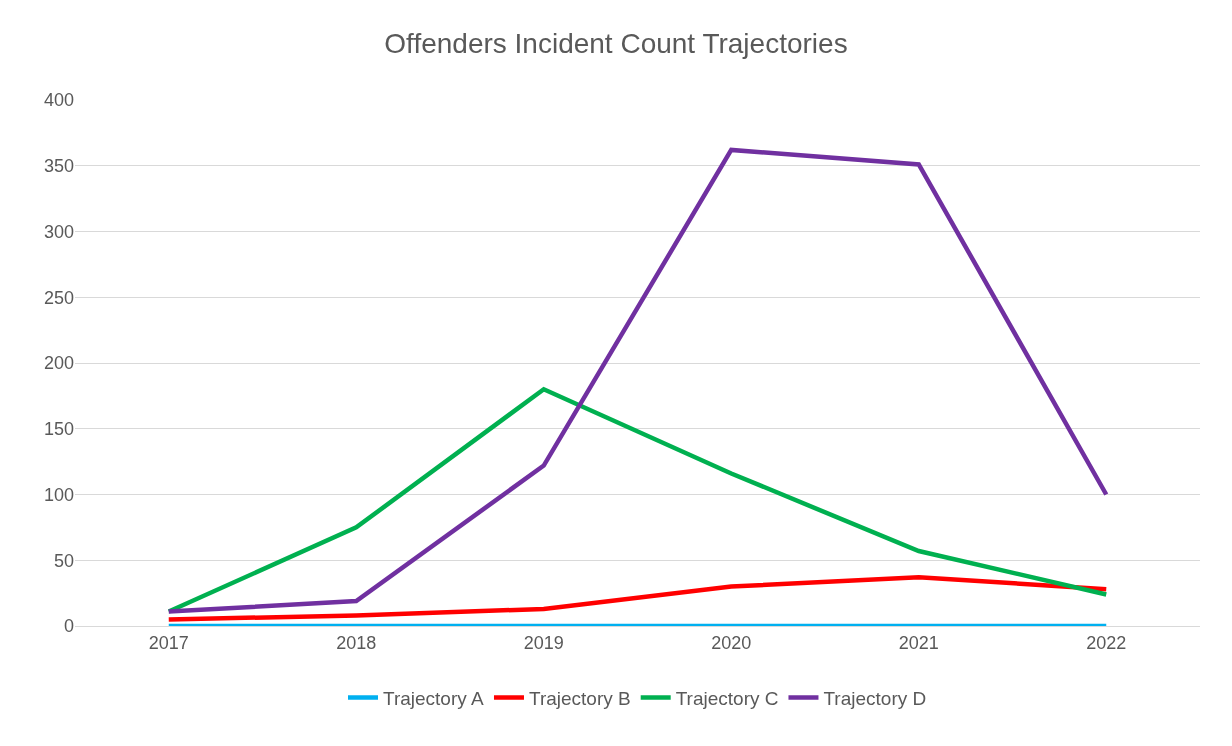  I want to click on y-tick-label: 350, so click(58, 166).